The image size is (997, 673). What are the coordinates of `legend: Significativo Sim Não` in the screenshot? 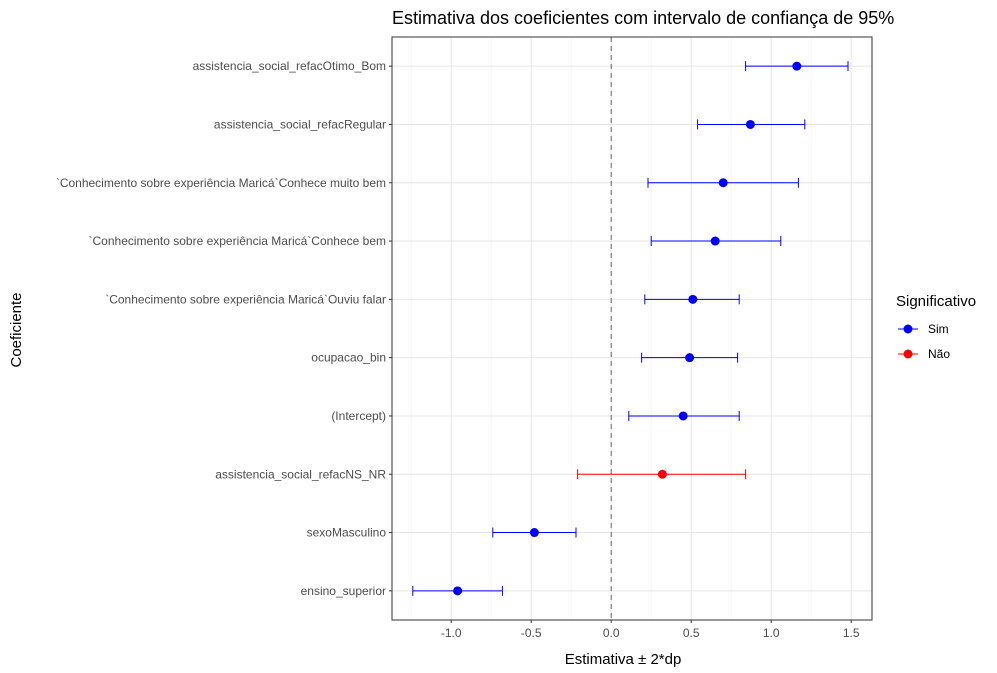 It's located at (936, 327).